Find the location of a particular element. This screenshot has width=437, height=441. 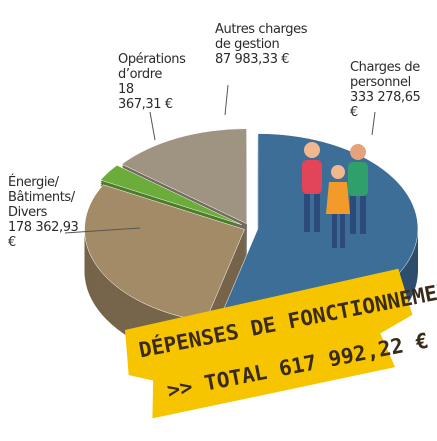

slice-label: Opérations d’ordre 18 367,31 € is located at coordinates (152, 82).